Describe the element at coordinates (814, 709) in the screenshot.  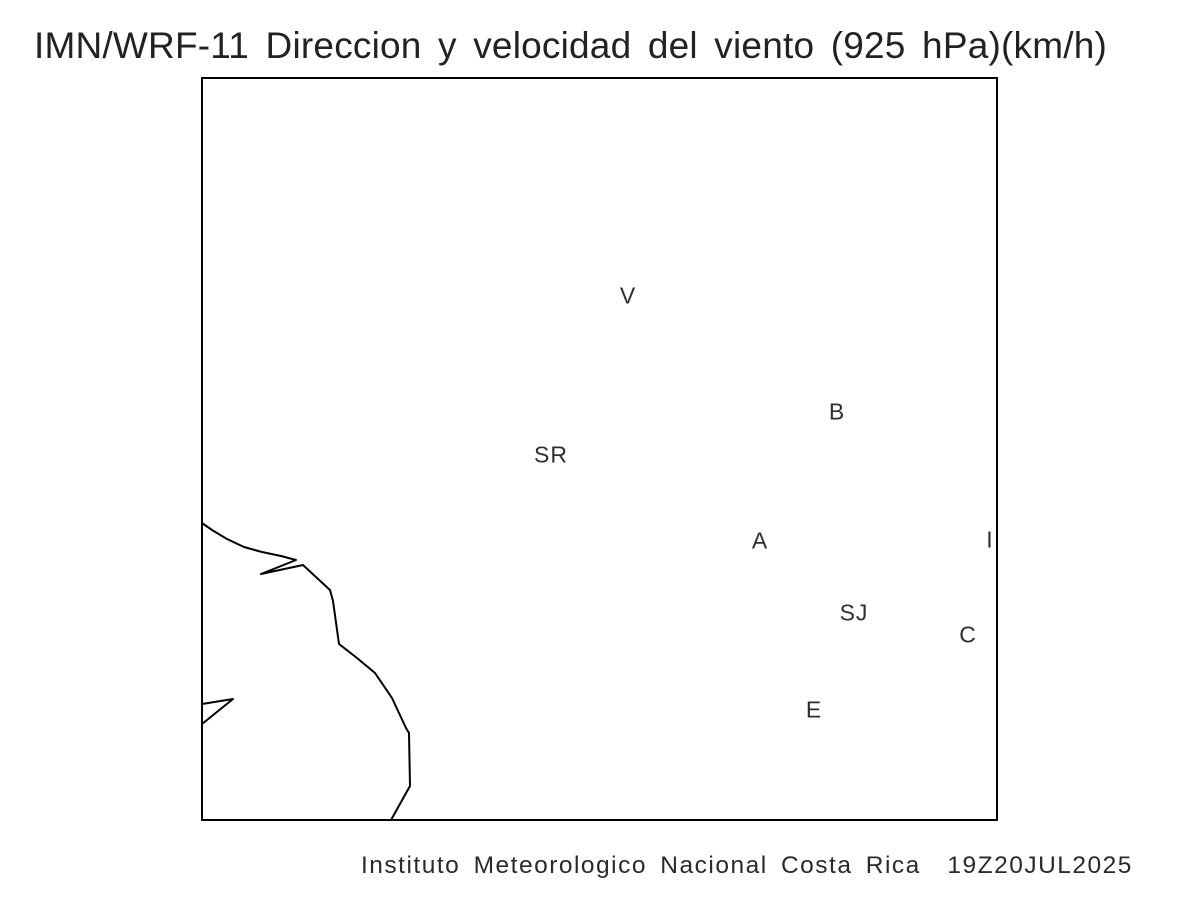
I see `station-label-e: E` at that location.